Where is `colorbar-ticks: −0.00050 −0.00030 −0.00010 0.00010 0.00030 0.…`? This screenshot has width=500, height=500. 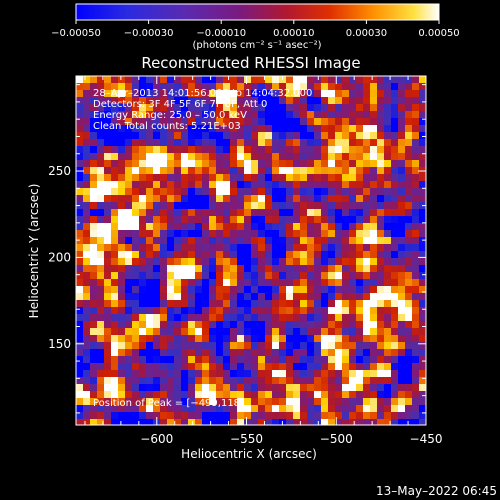
colorbar-ticks: −0.00050 −0.00030 −0.00010 0.00010 0.00030 0.… is located at coordinates (255, 29).